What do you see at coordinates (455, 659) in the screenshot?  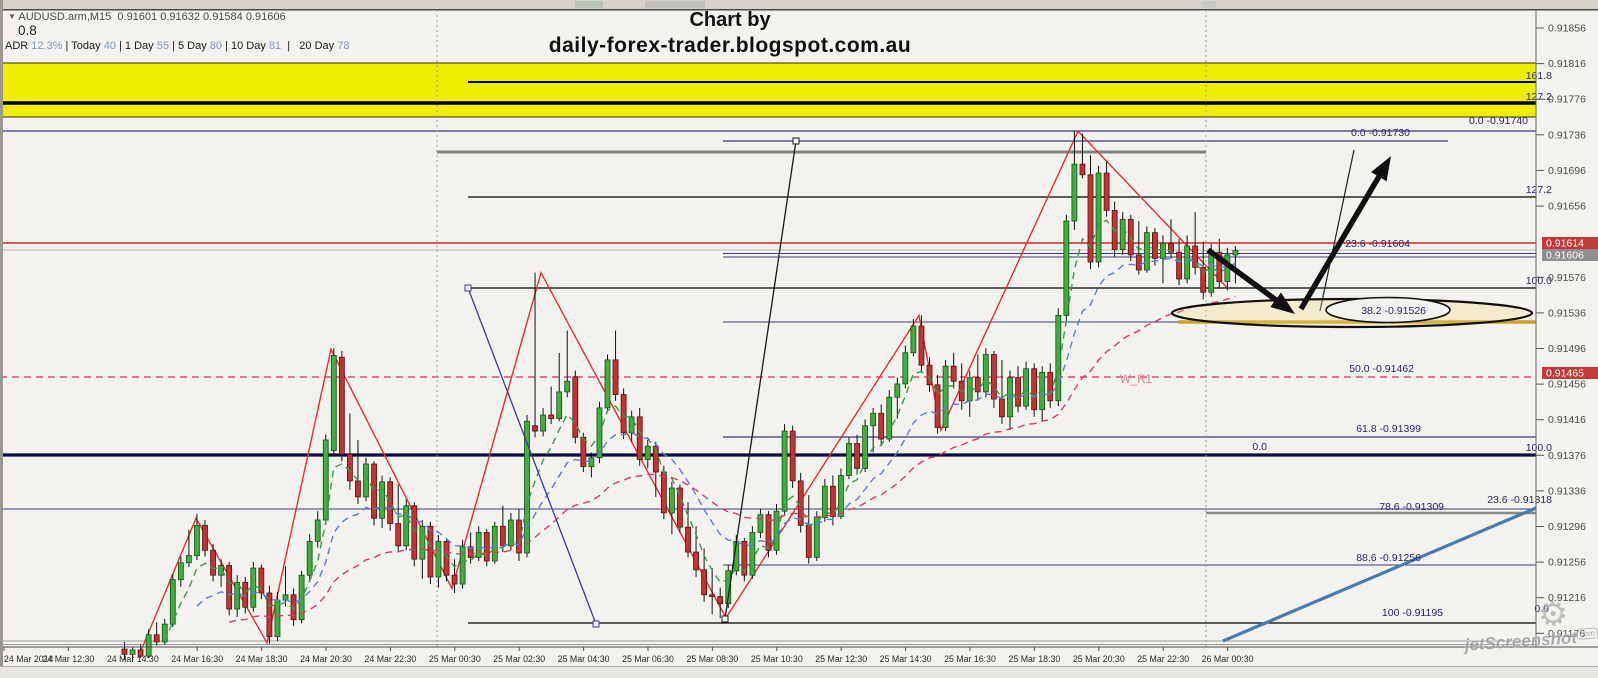 I see `time-axis-label: 25 Mar 00:30` at bounding box center [455, 659].